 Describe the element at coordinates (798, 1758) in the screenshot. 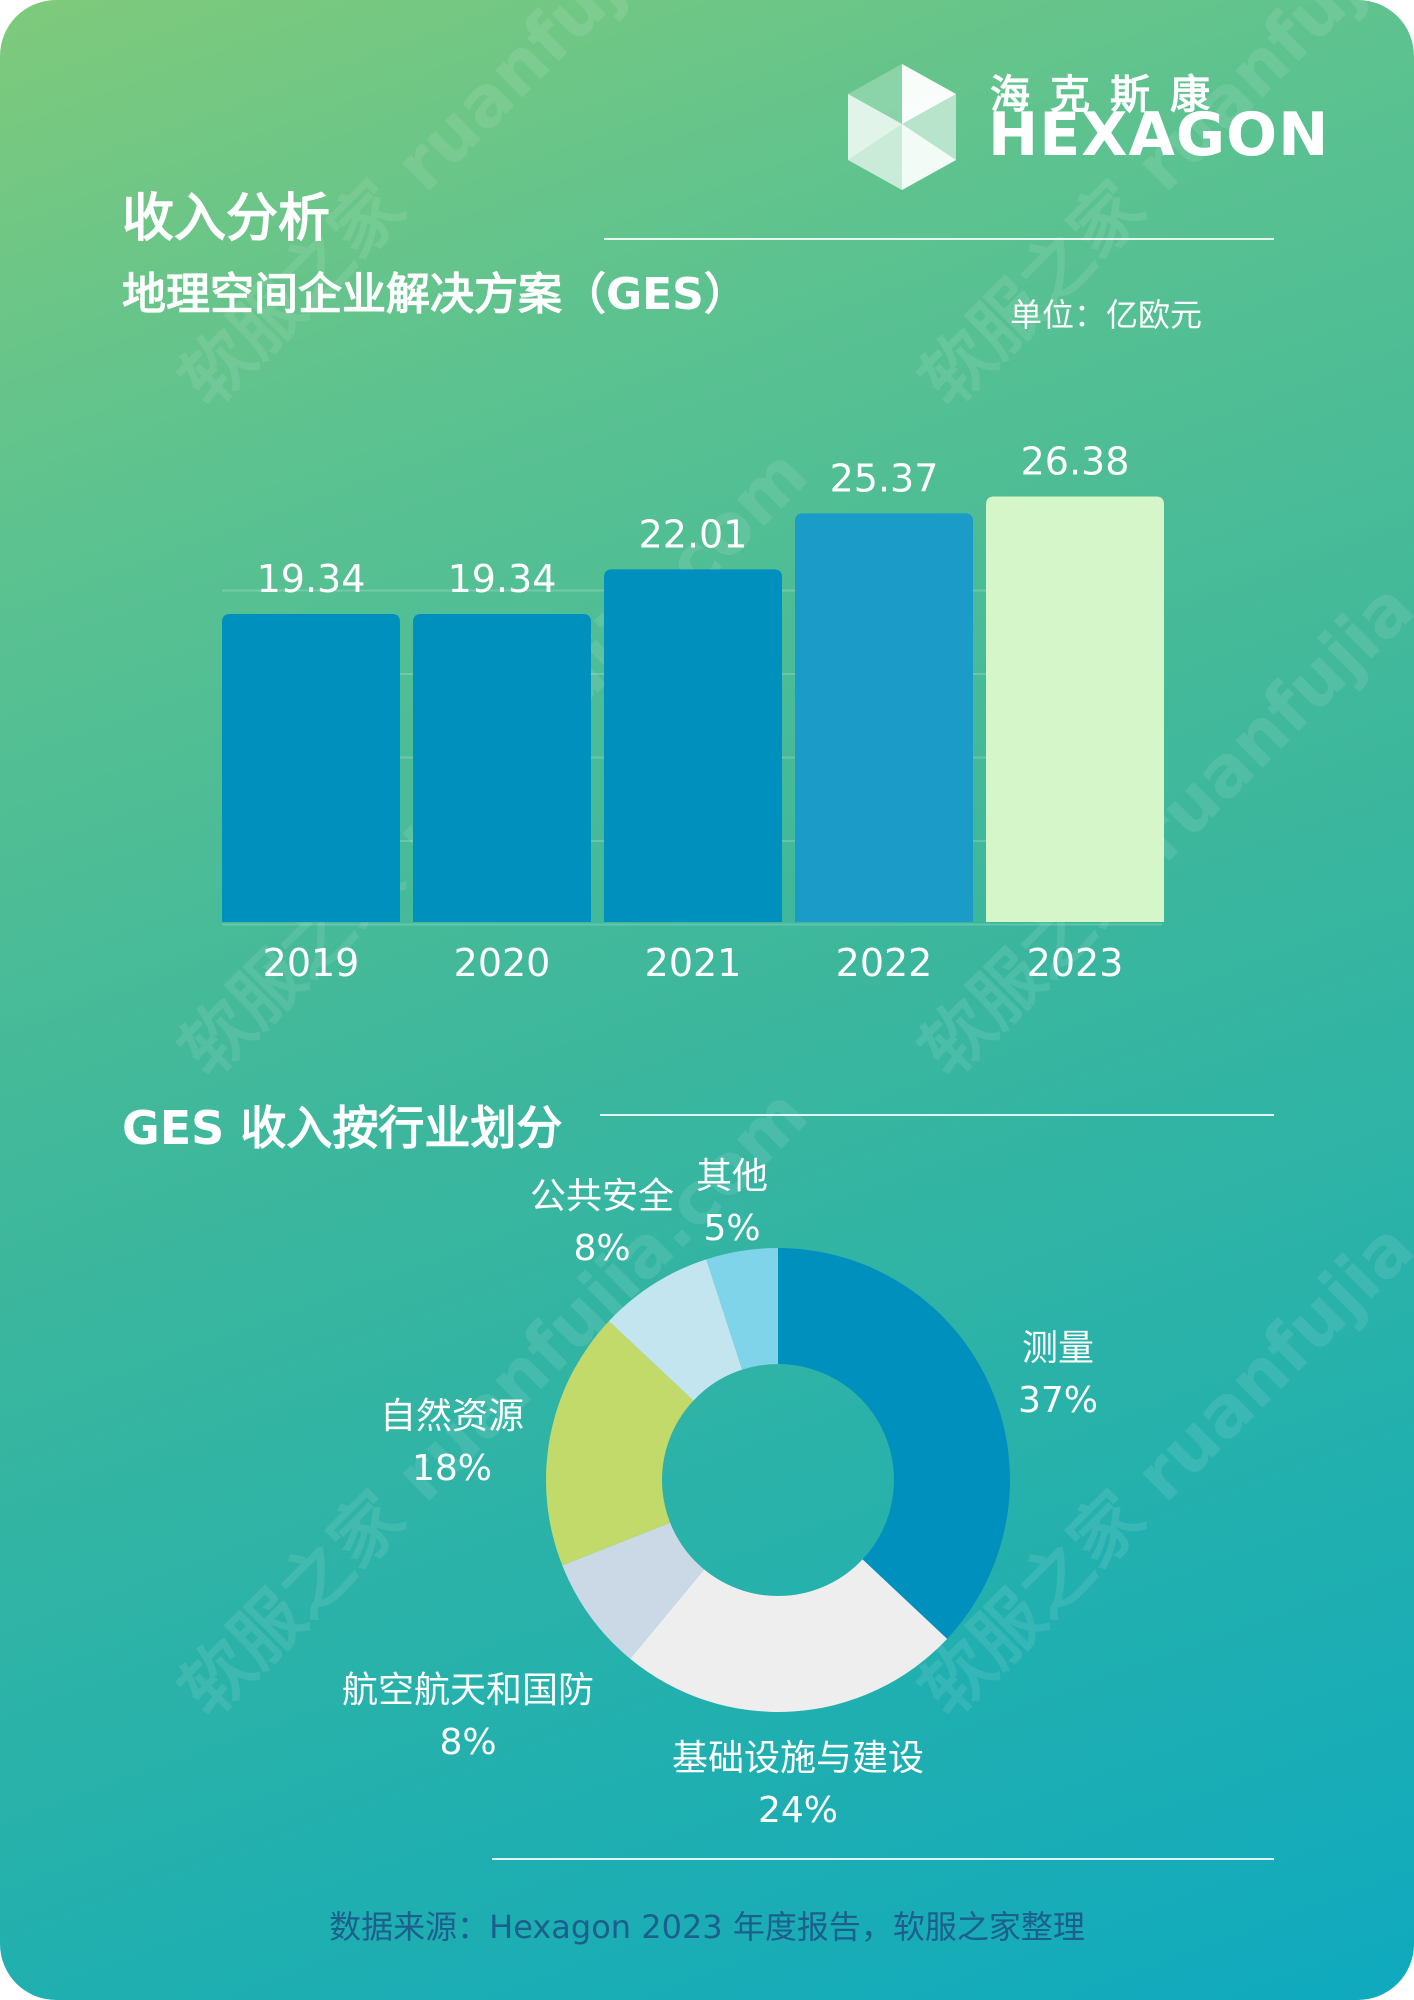

I see `slice-label: 基础设施与建设` at that location.